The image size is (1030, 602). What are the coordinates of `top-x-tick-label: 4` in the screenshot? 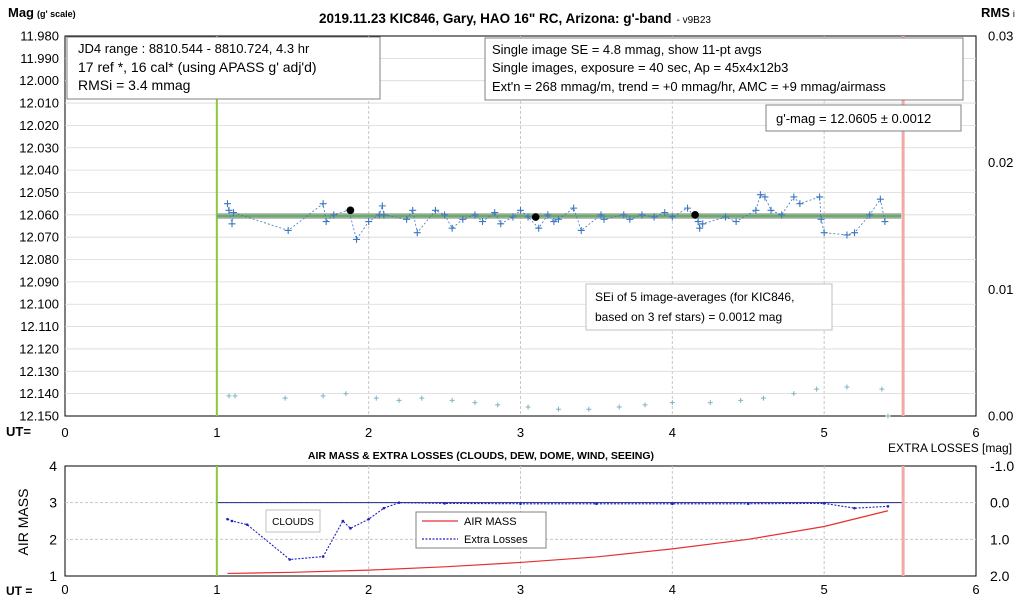 It's located at (672, 432).